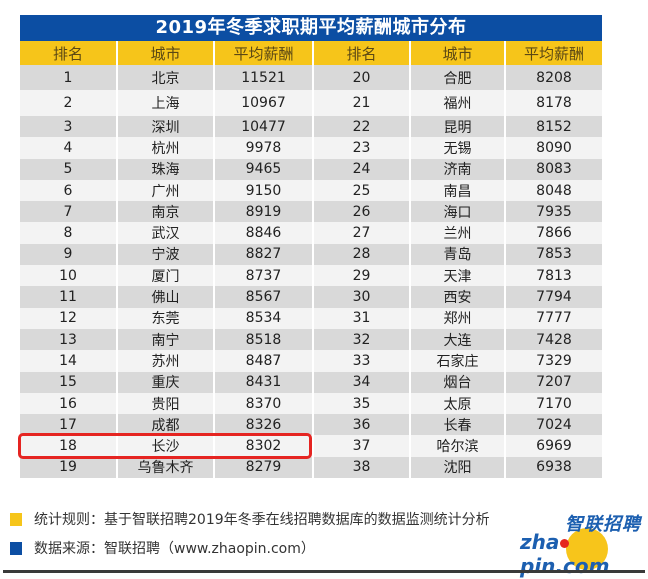 Image resolution: width=648 pixels, height=579 pixels. What do you see at coordinates (69, 233) in the screenshot?
I see `rank-cell: 8` at bounding box center [69, 233].